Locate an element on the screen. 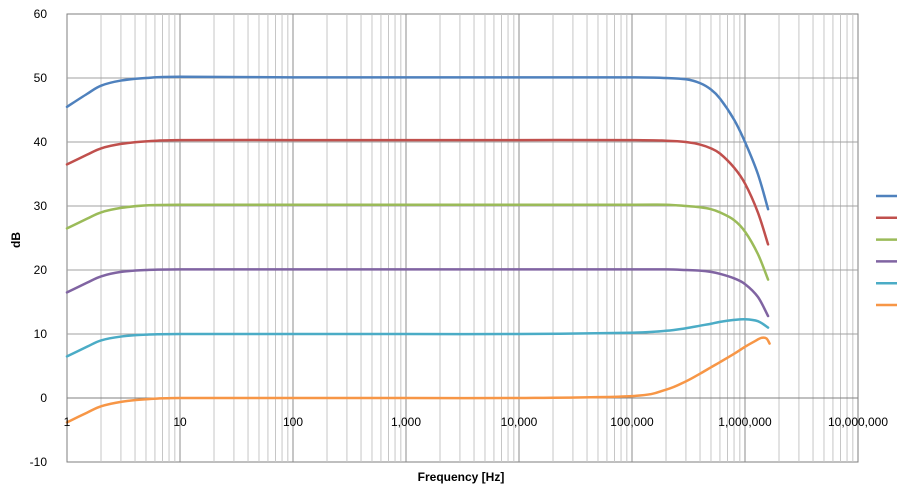 The height and width of the screenshot is (487, 897). x-tick-label: 10 is located at coordinates (180, 422).